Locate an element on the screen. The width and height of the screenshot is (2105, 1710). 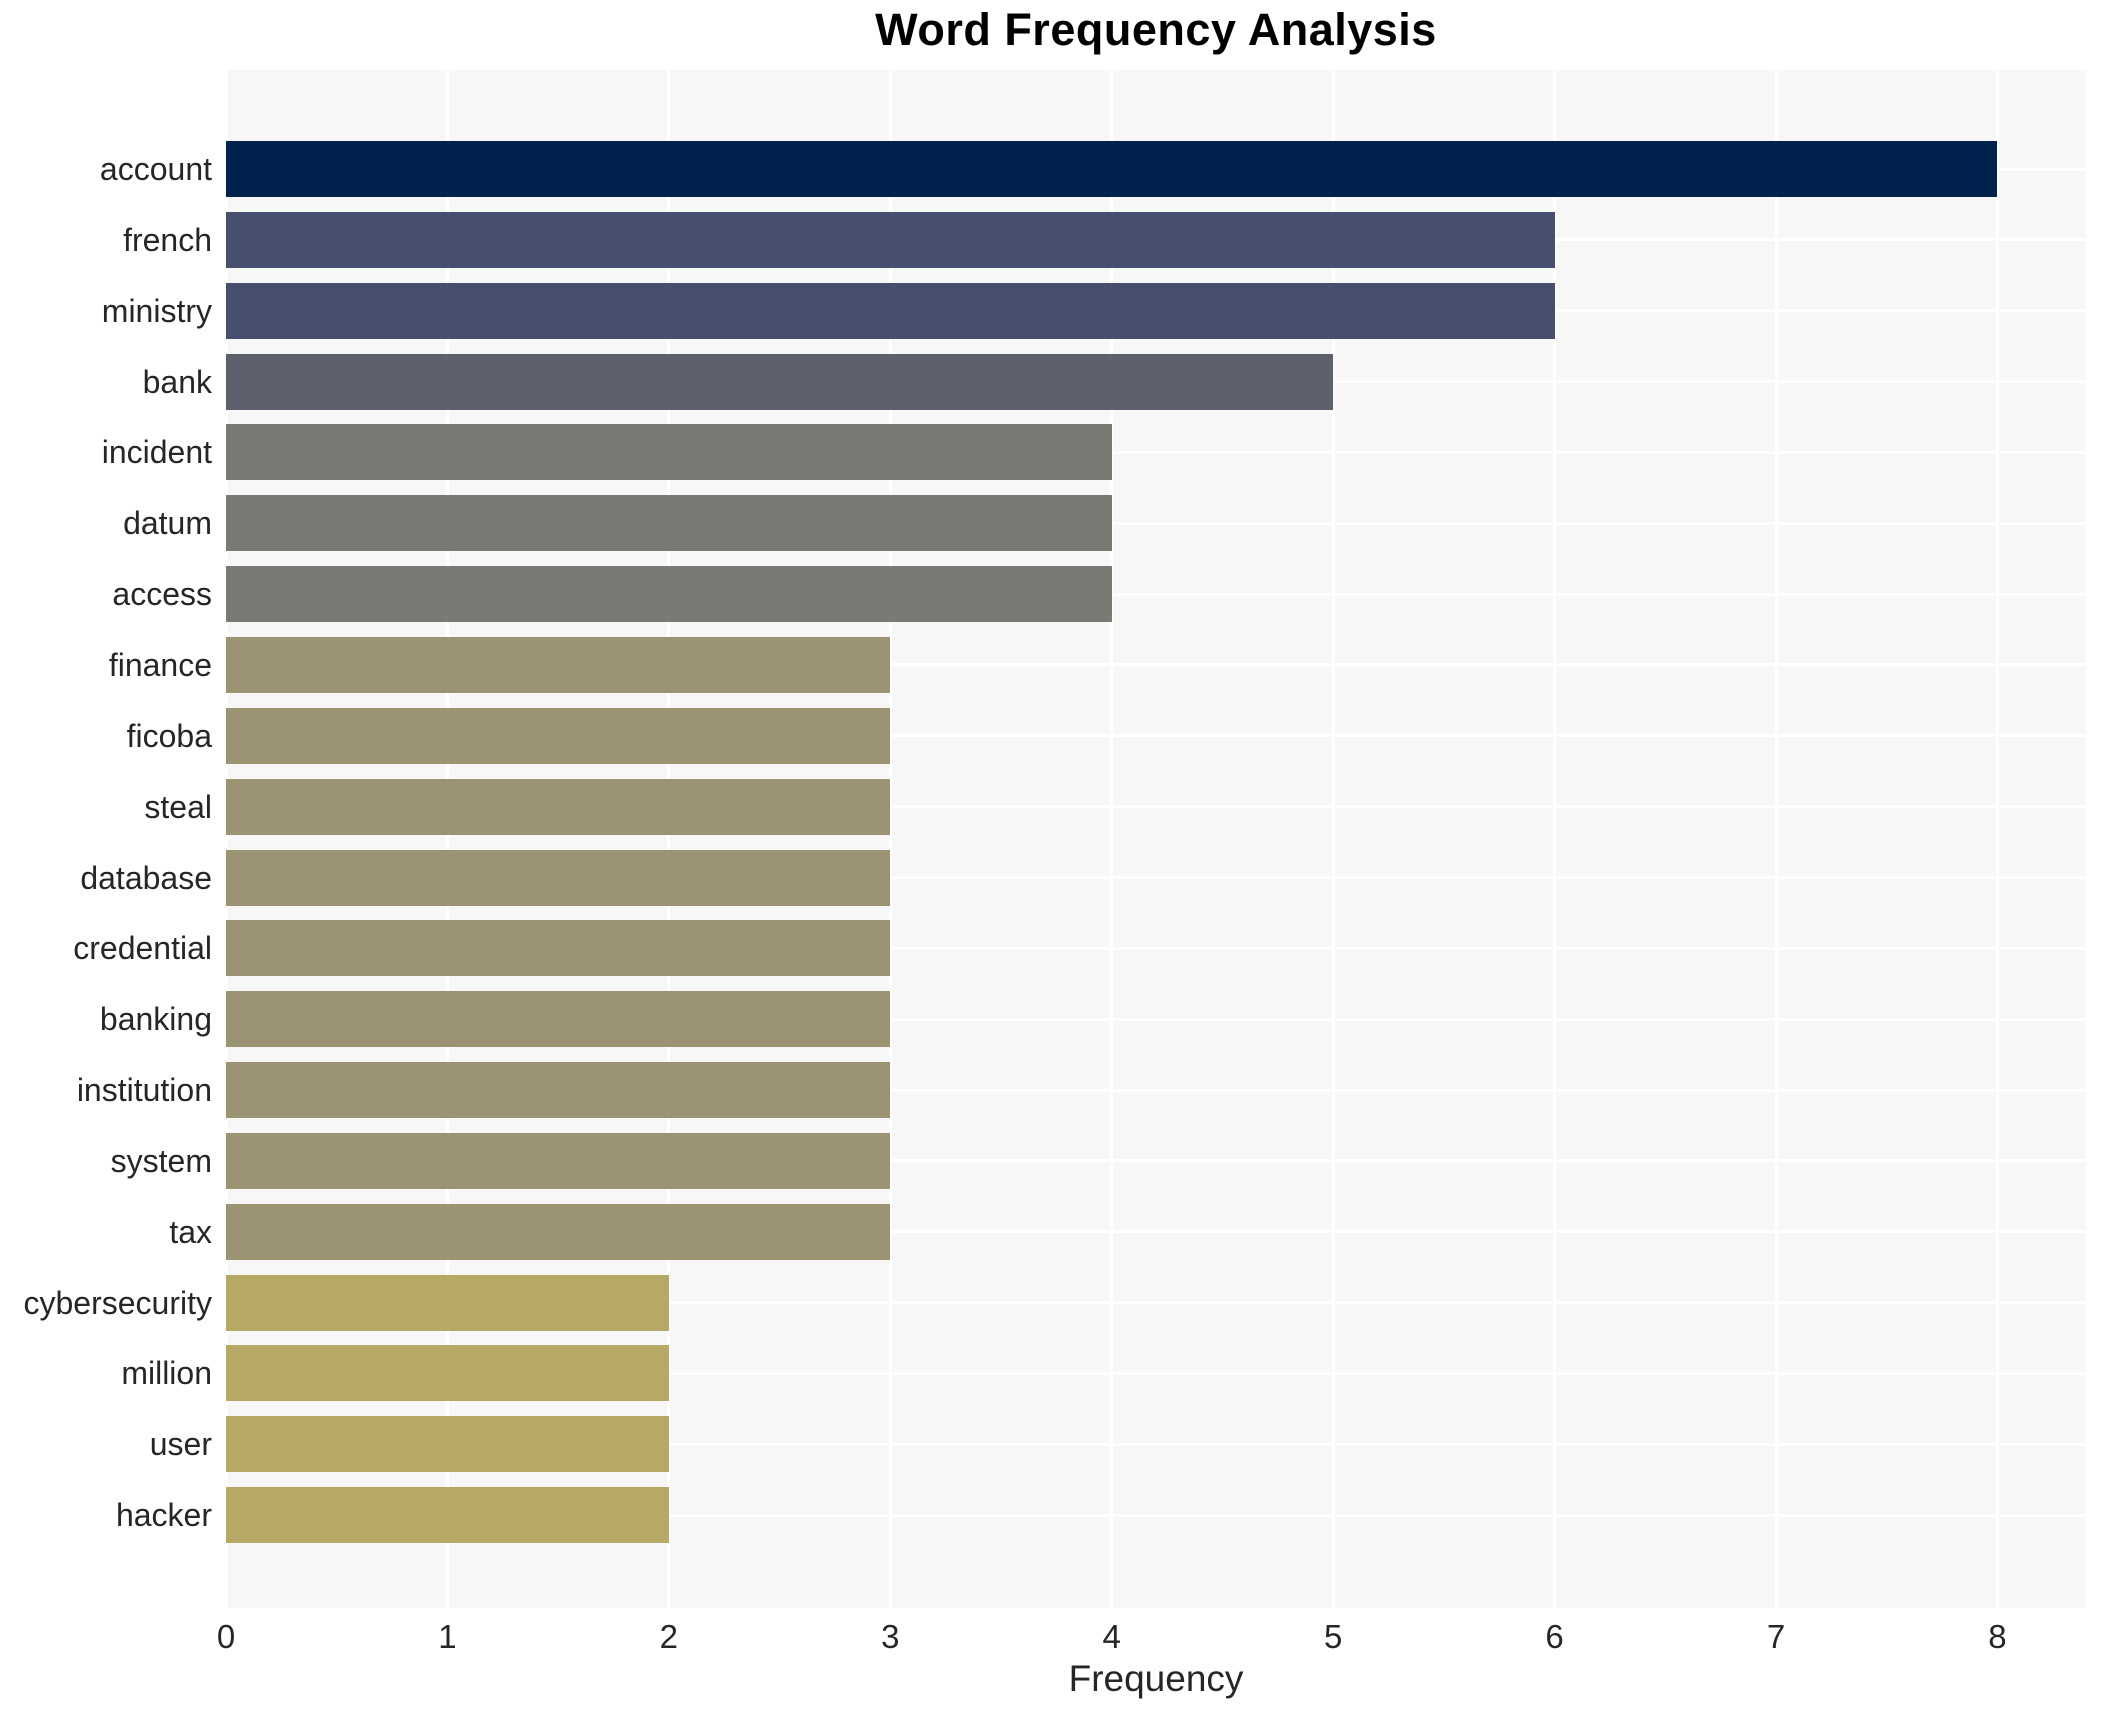
bar-million is located at coordinates (447, 1373).